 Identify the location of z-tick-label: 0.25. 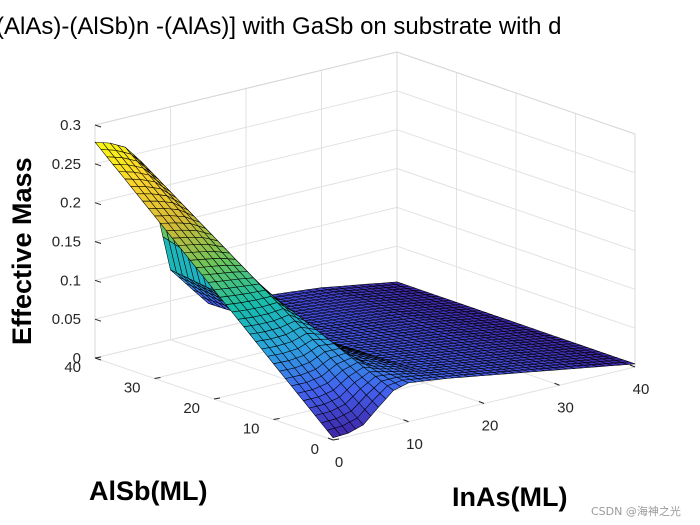
(66, 164).